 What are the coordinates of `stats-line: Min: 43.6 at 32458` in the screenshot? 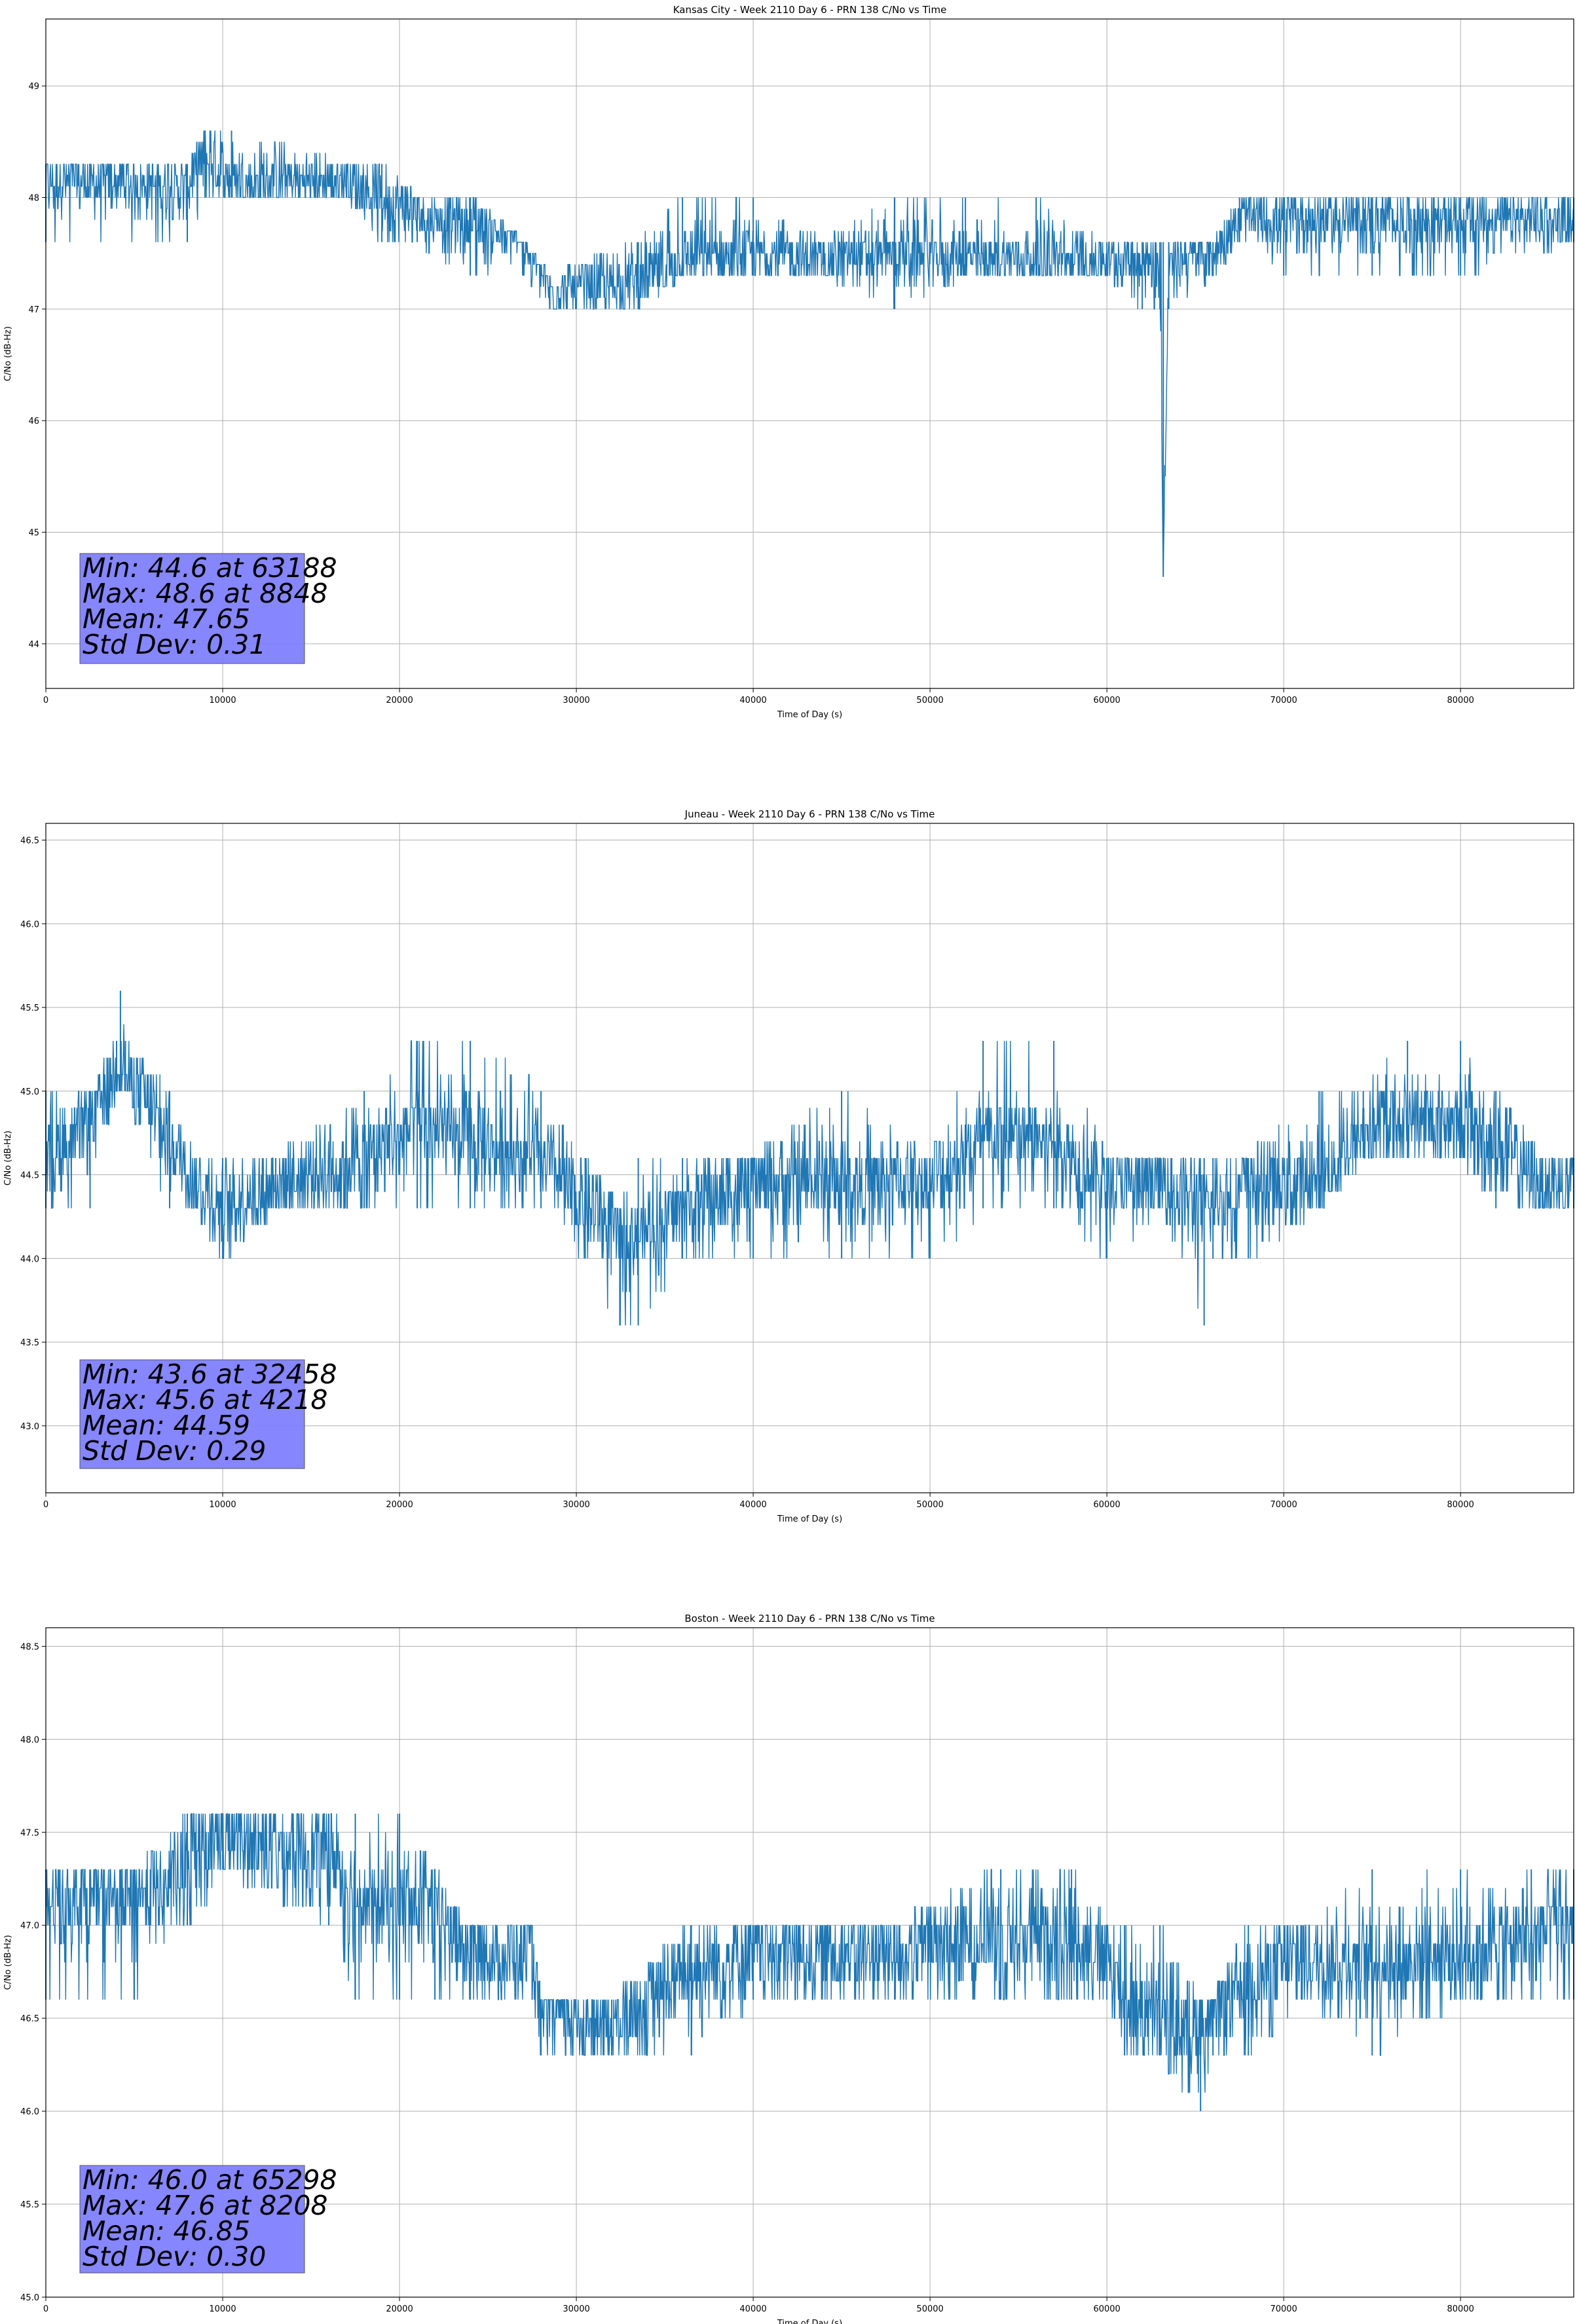 It's located at (210, 1374).